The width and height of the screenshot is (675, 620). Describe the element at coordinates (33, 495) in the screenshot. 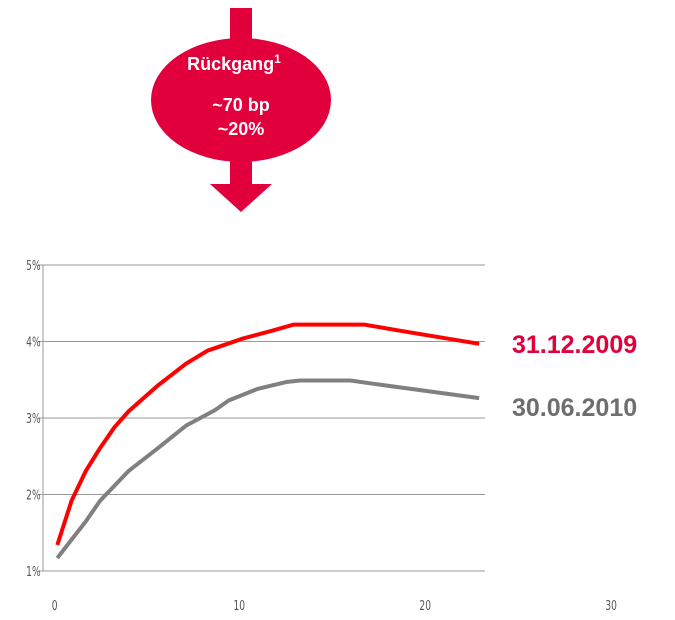

I see `y-tick-label: 2%` at that location.